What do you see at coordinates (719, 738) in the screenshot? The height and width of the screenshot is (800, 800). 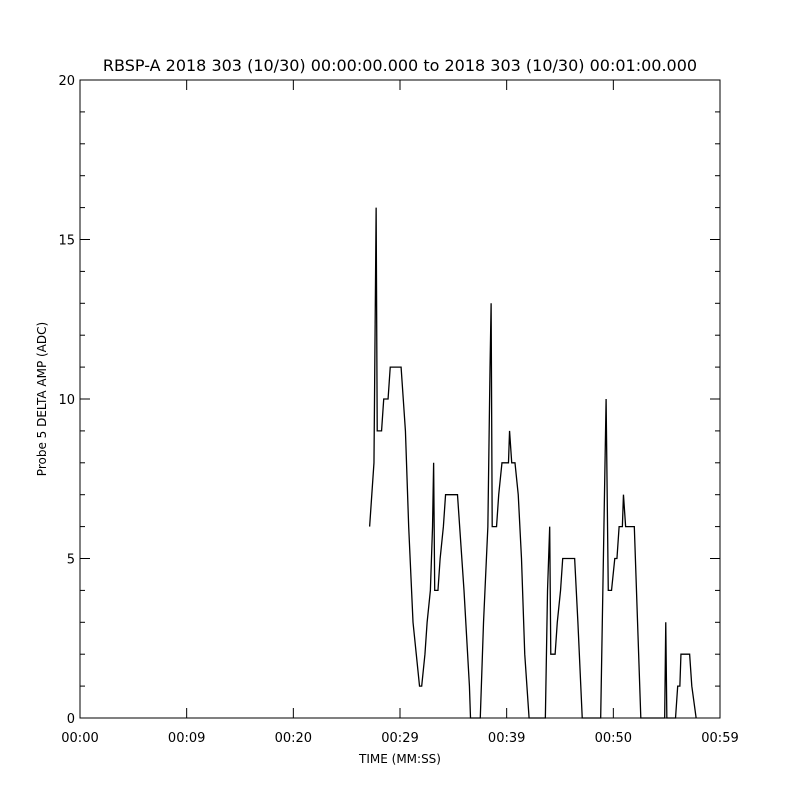 I see `x-tick-label: 00:59` at bounding box center [719, 738].